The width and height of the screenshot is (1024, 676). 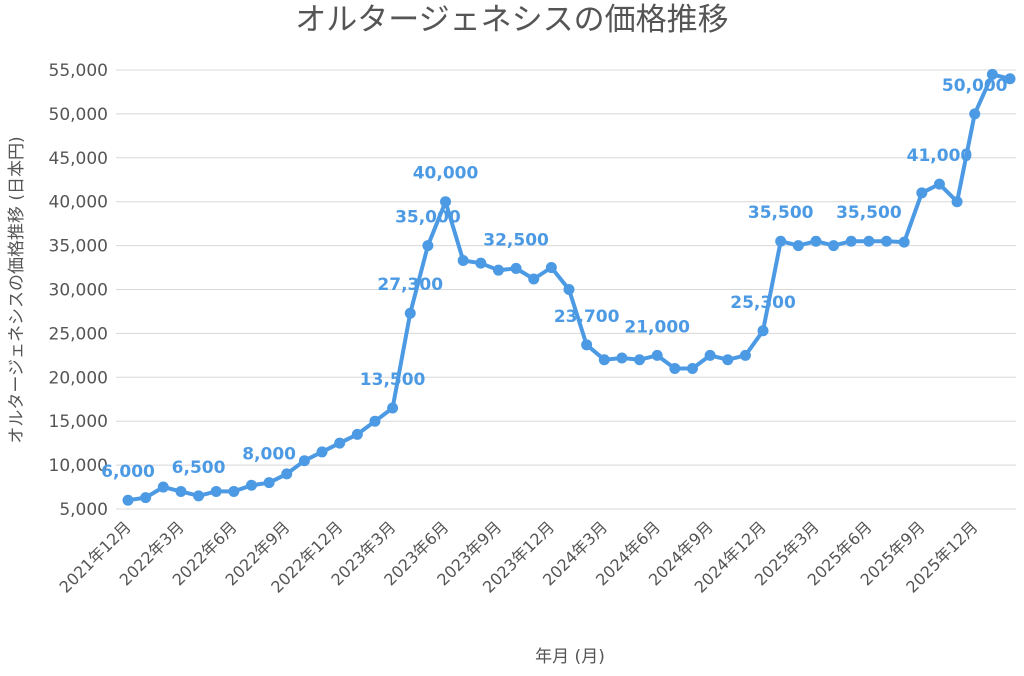 I want to click on data-label: 27,300, so click(x=410, y=285).